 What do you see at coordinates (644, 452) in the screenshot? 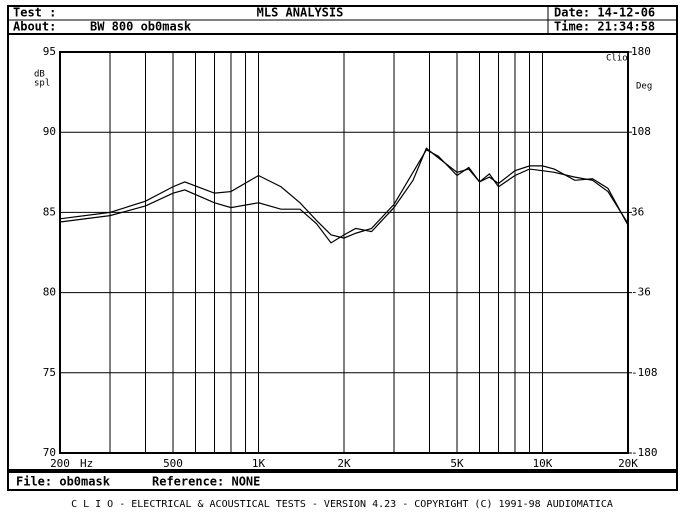
I see `y2-tick-label: -180` at bounding box center [644, 452].